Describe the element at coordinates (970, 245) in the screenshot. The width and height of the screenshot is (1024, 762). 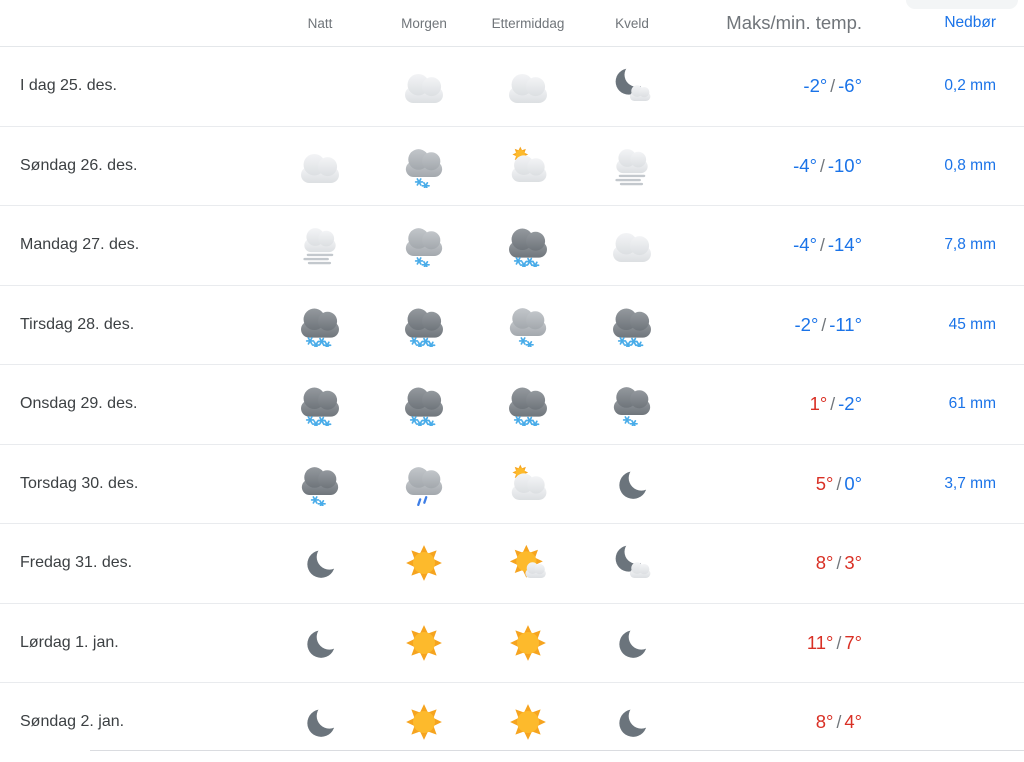
I see `precip-value: 7,8 mm` at that location.